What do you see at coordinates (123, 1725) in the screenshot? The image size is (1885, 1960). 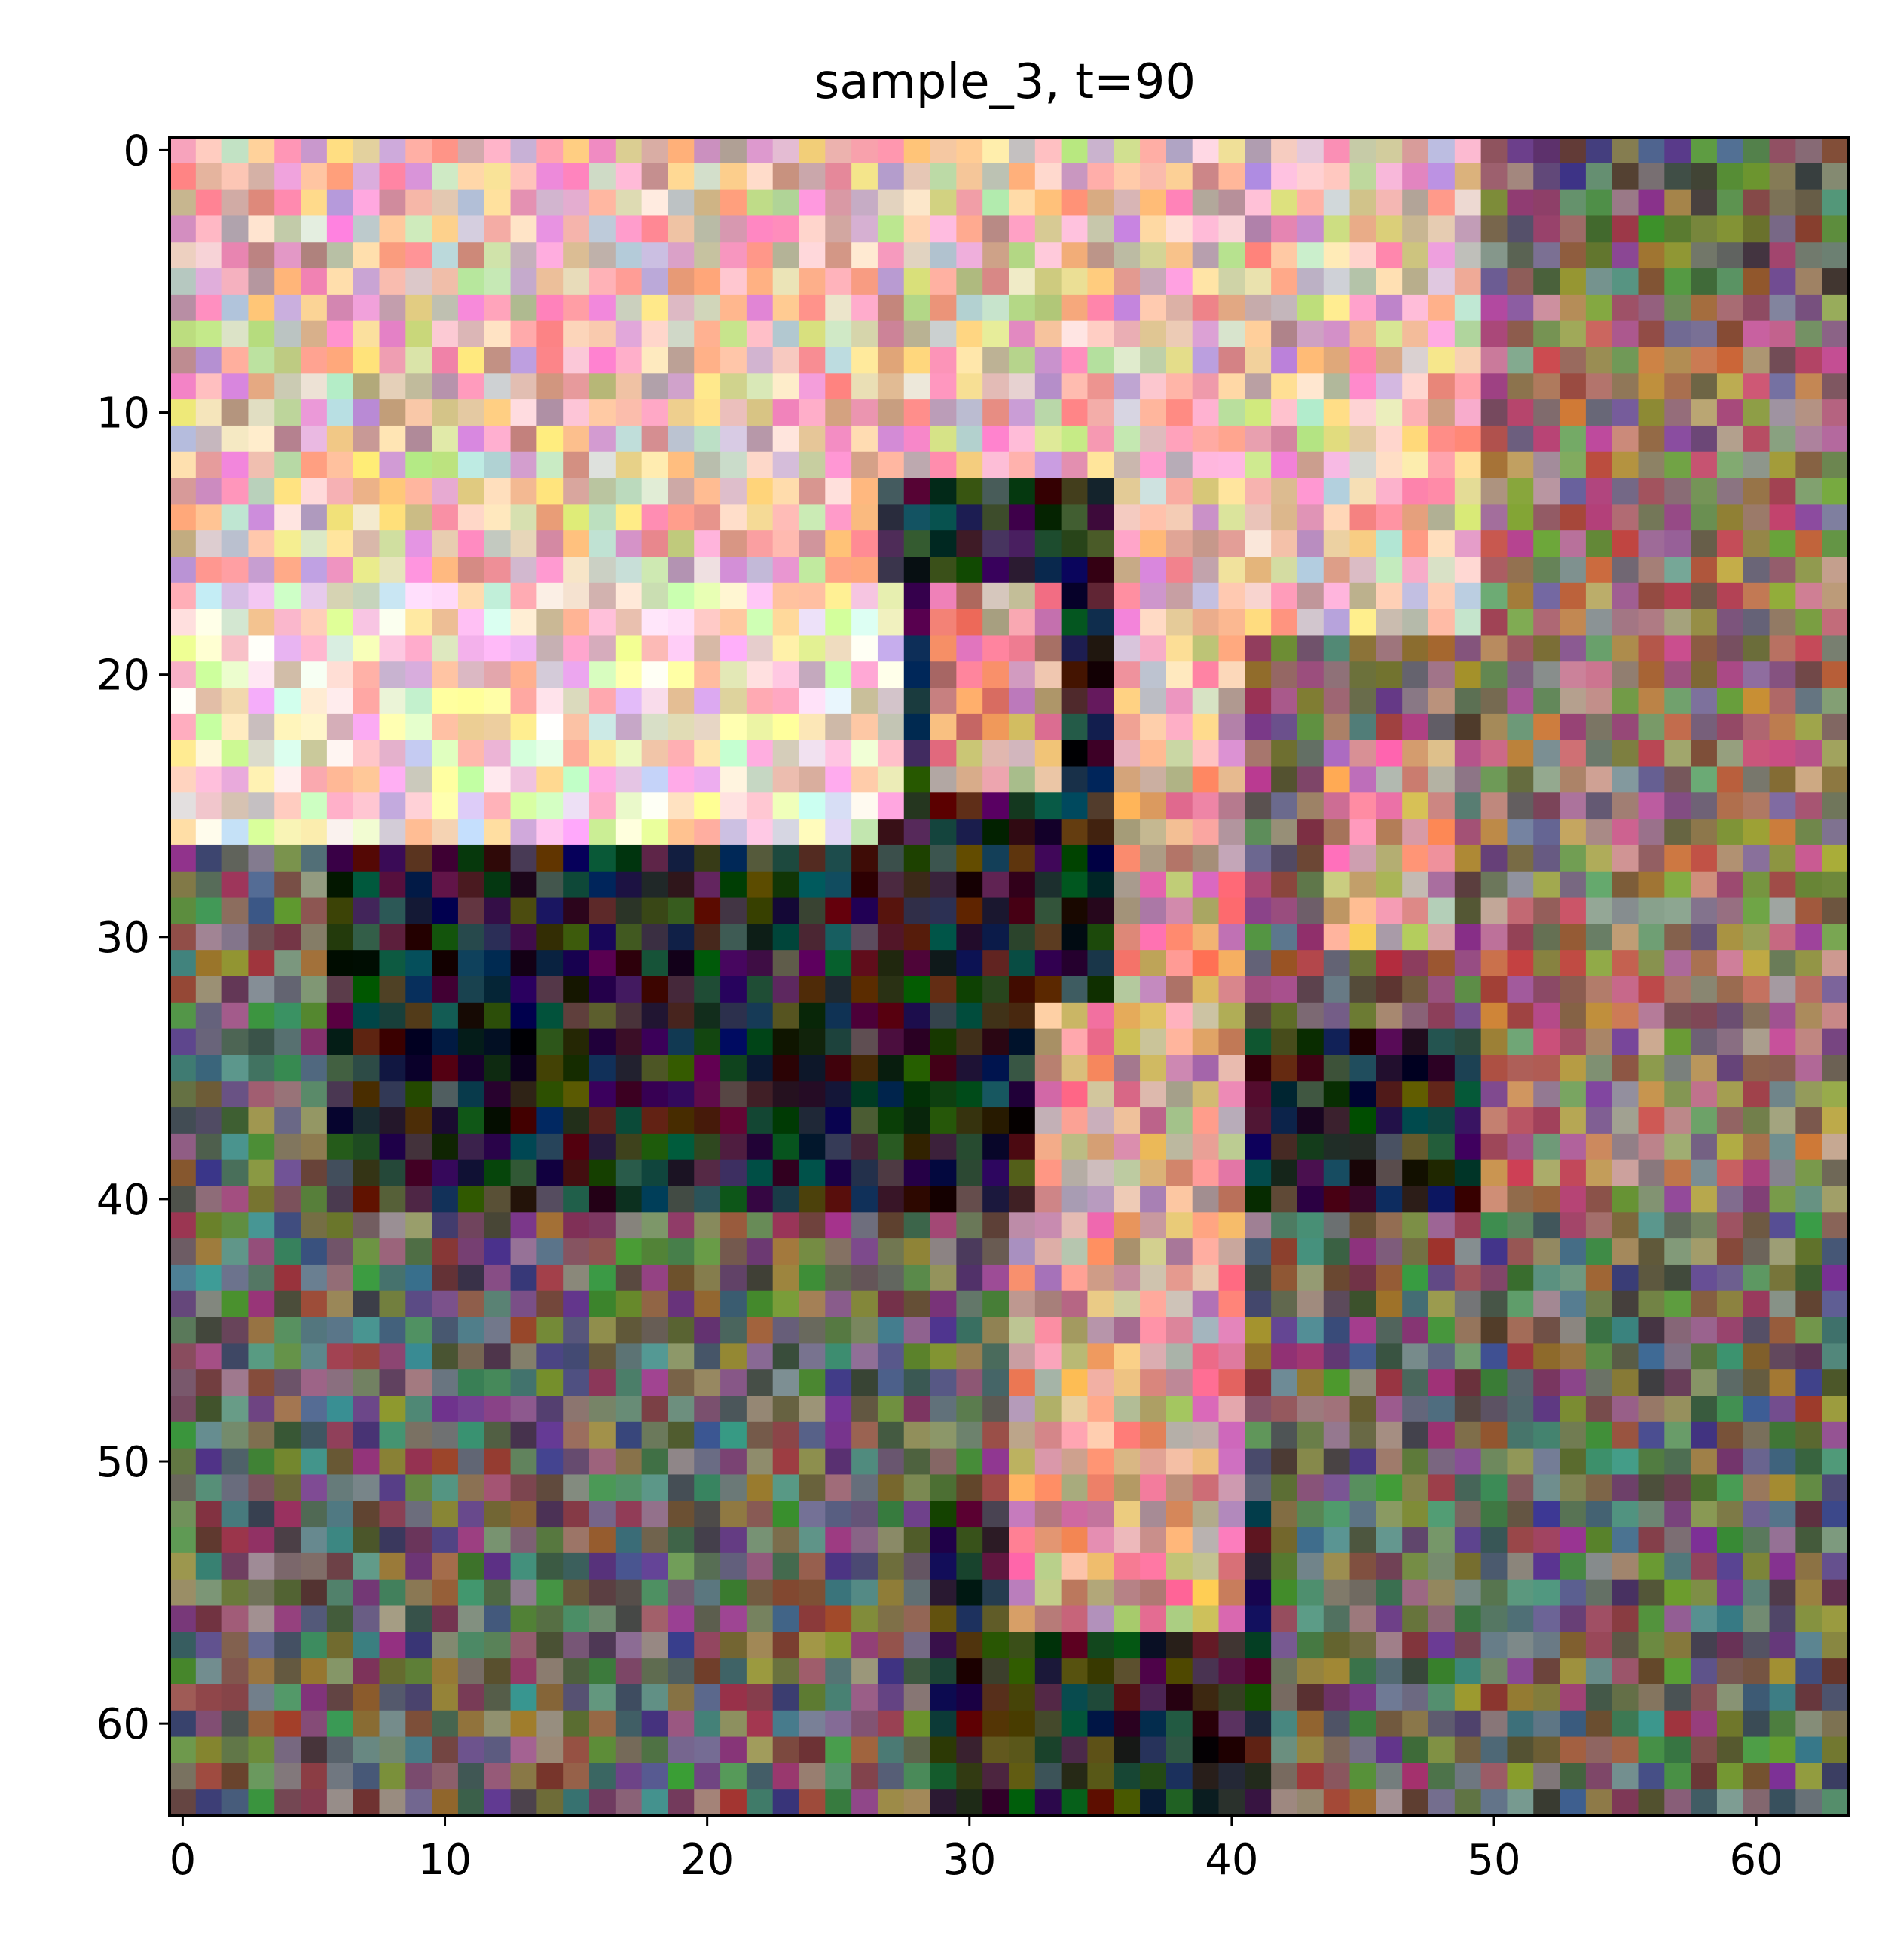 I see `y-tick-label: 60` at bounding box center [123, 1725].